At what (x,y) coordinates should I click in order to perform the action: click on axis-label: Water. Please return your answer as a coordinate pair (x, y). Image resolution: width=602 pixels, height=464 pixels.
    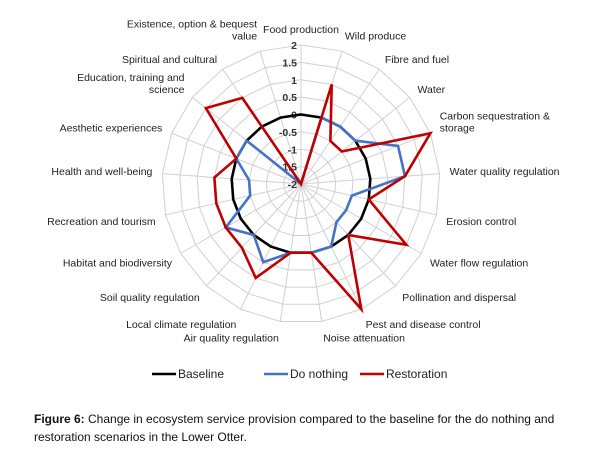
    Looking at the image, I should click on (432, 90).